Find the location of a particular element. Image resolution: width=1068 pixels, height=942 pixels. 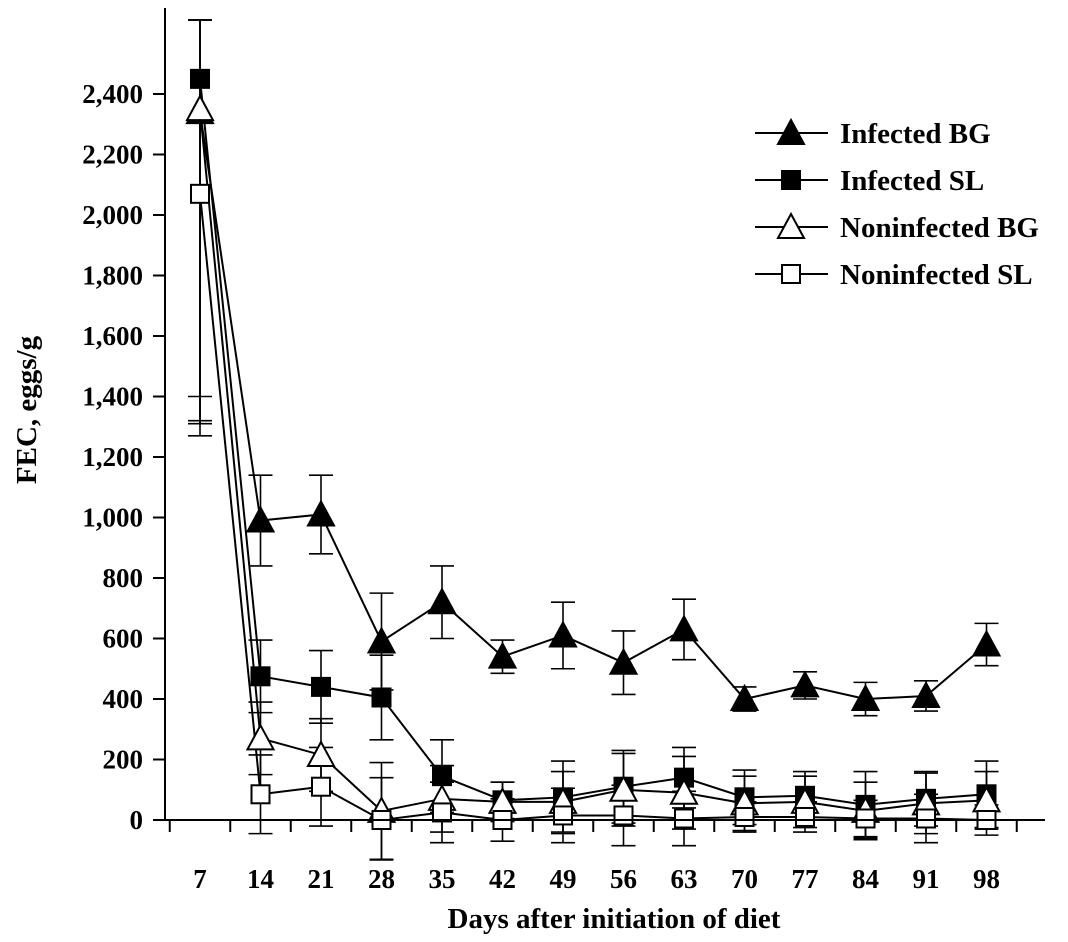

x-tick-label: 21 is located at coordinates (321, 879).